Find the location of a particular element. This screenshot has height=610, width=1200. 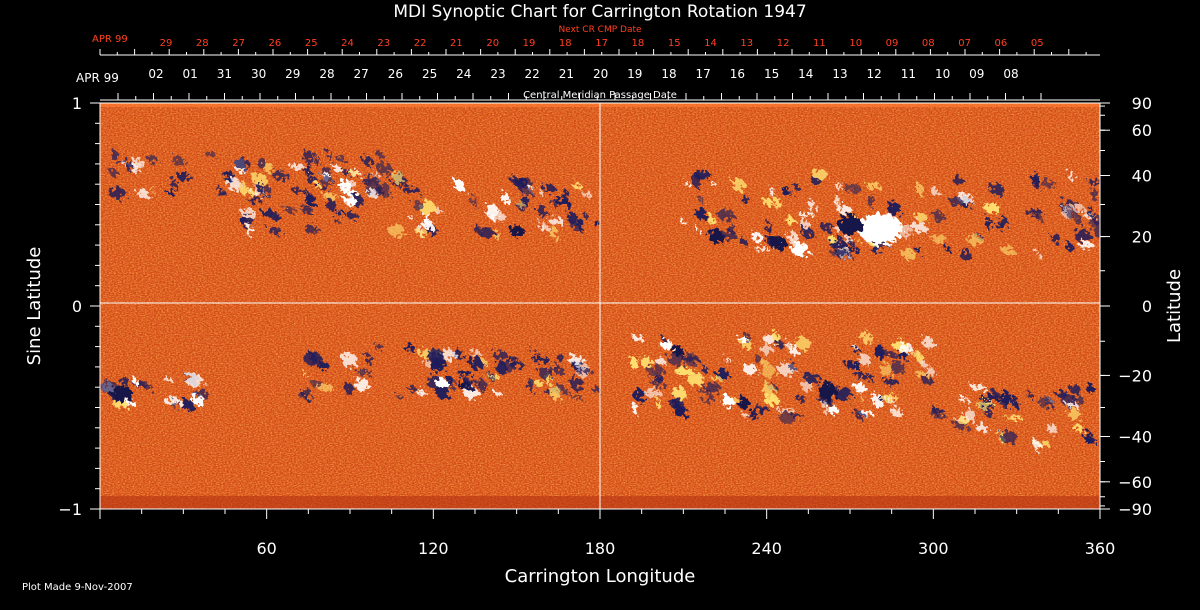

next-cr-date-label: 05 is located at coordinates (1037, 43).